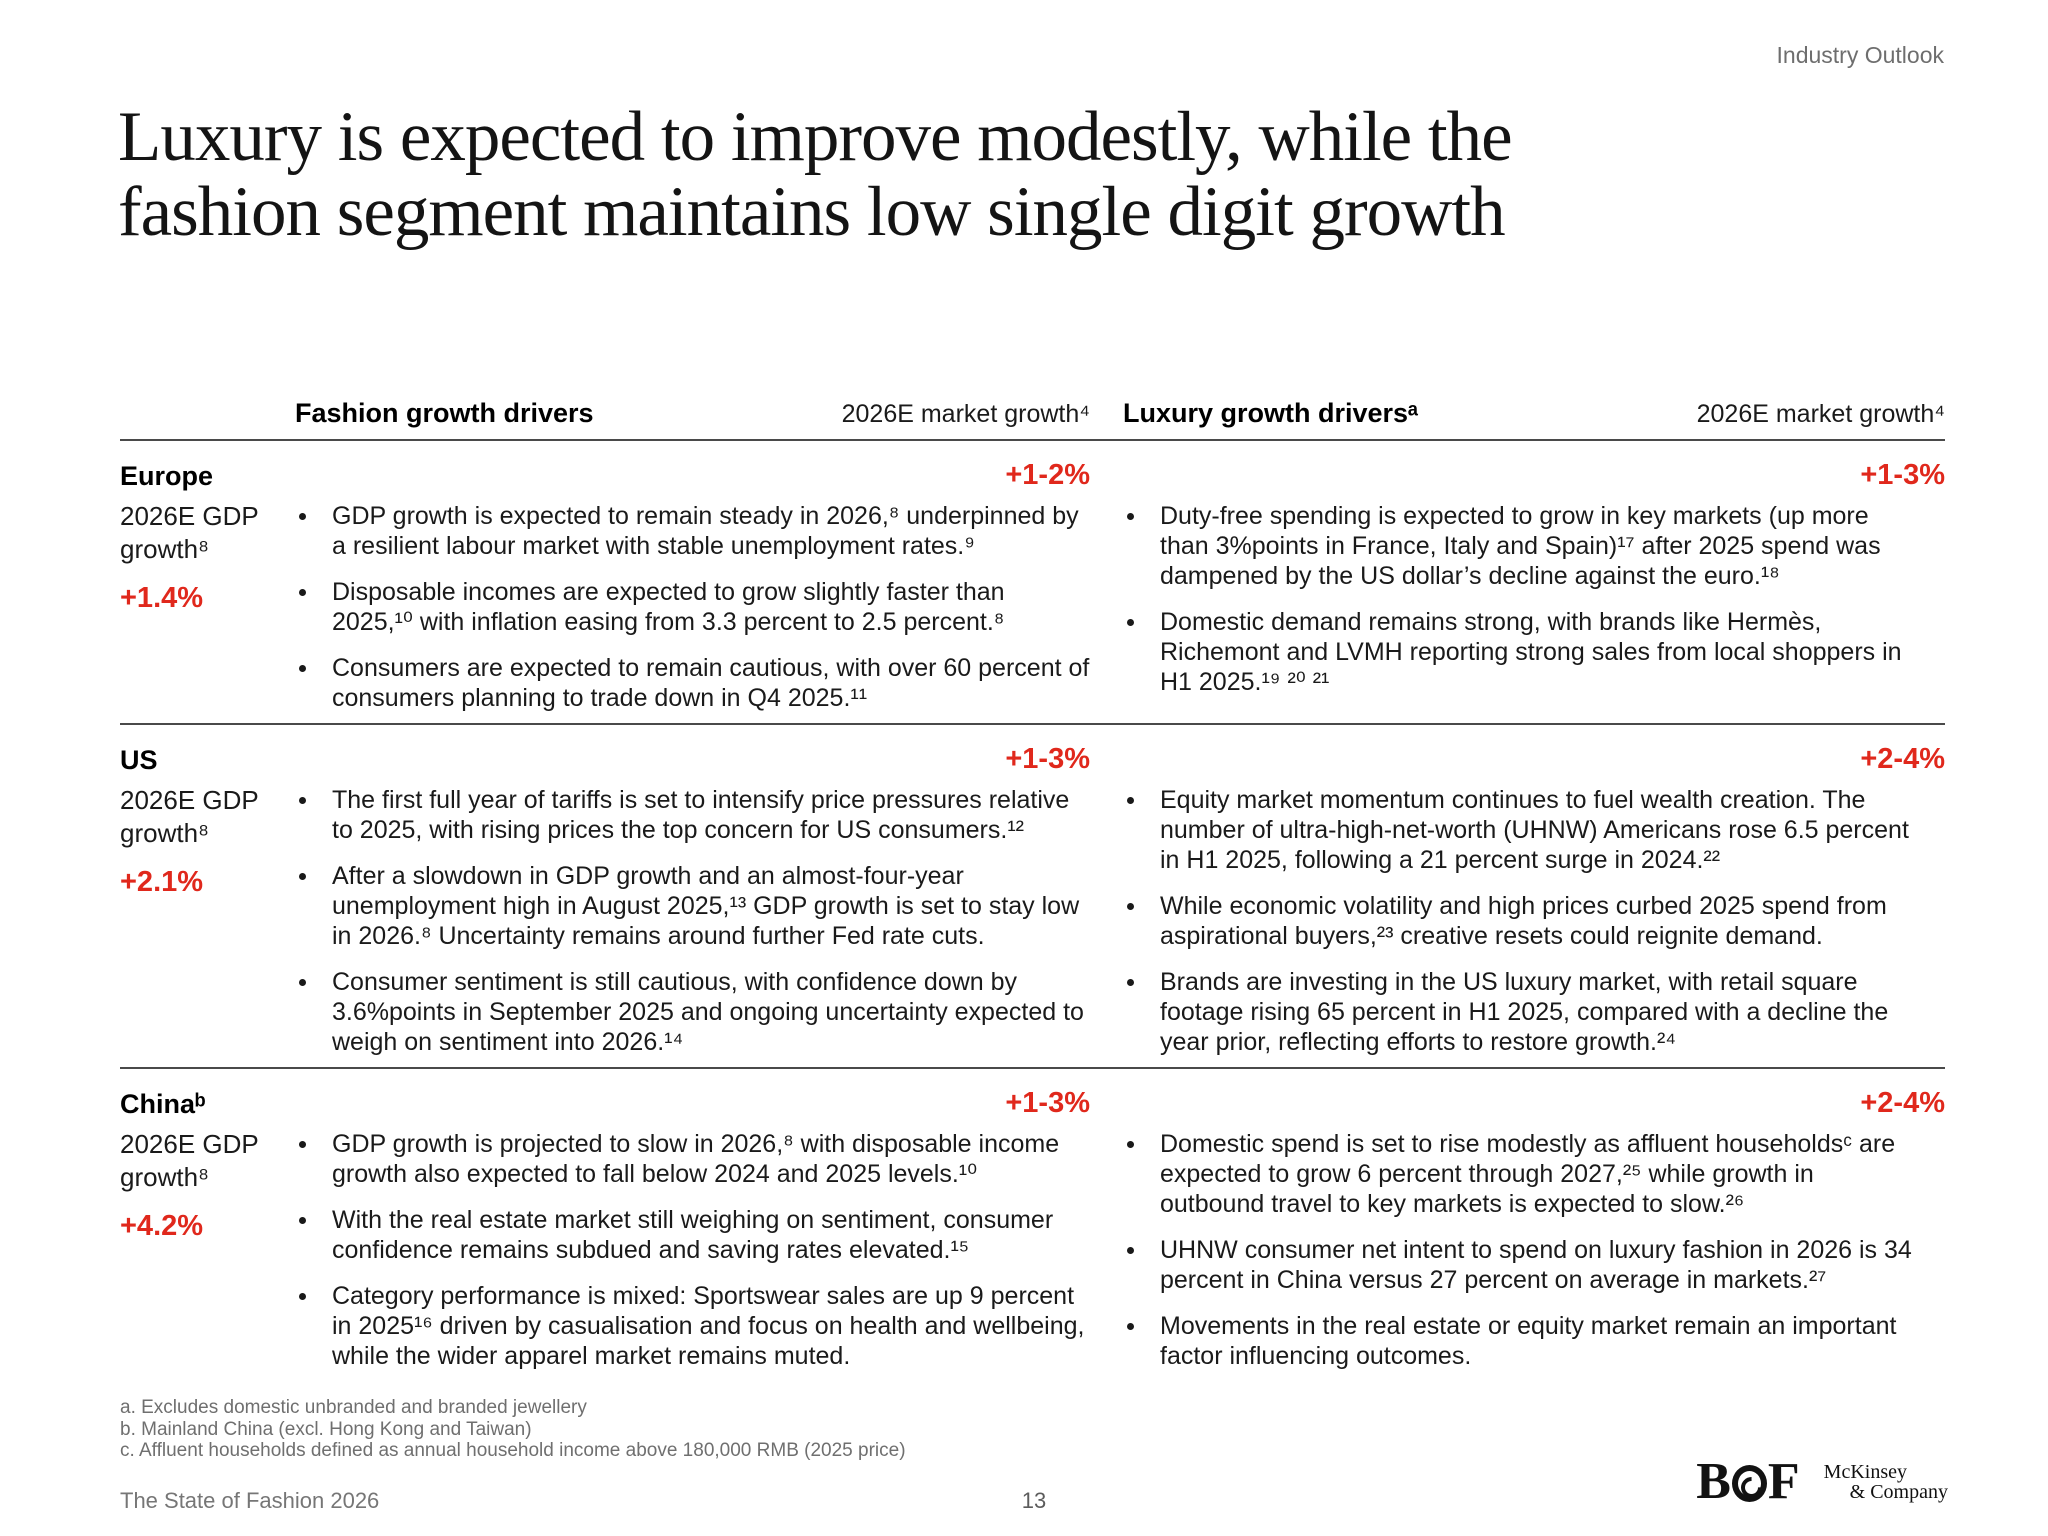  I want to click on fashion-market-growth-value: +1-2%, so click(1047, 475).